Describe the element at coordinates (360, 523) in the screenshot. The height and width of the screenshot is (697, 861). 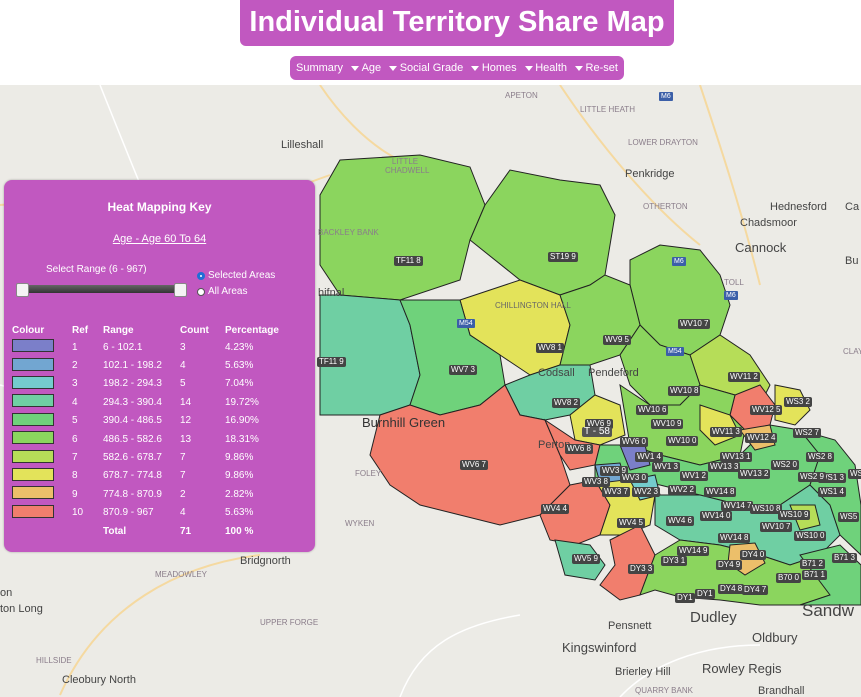
I see `place-label: WYKEN` at that location.